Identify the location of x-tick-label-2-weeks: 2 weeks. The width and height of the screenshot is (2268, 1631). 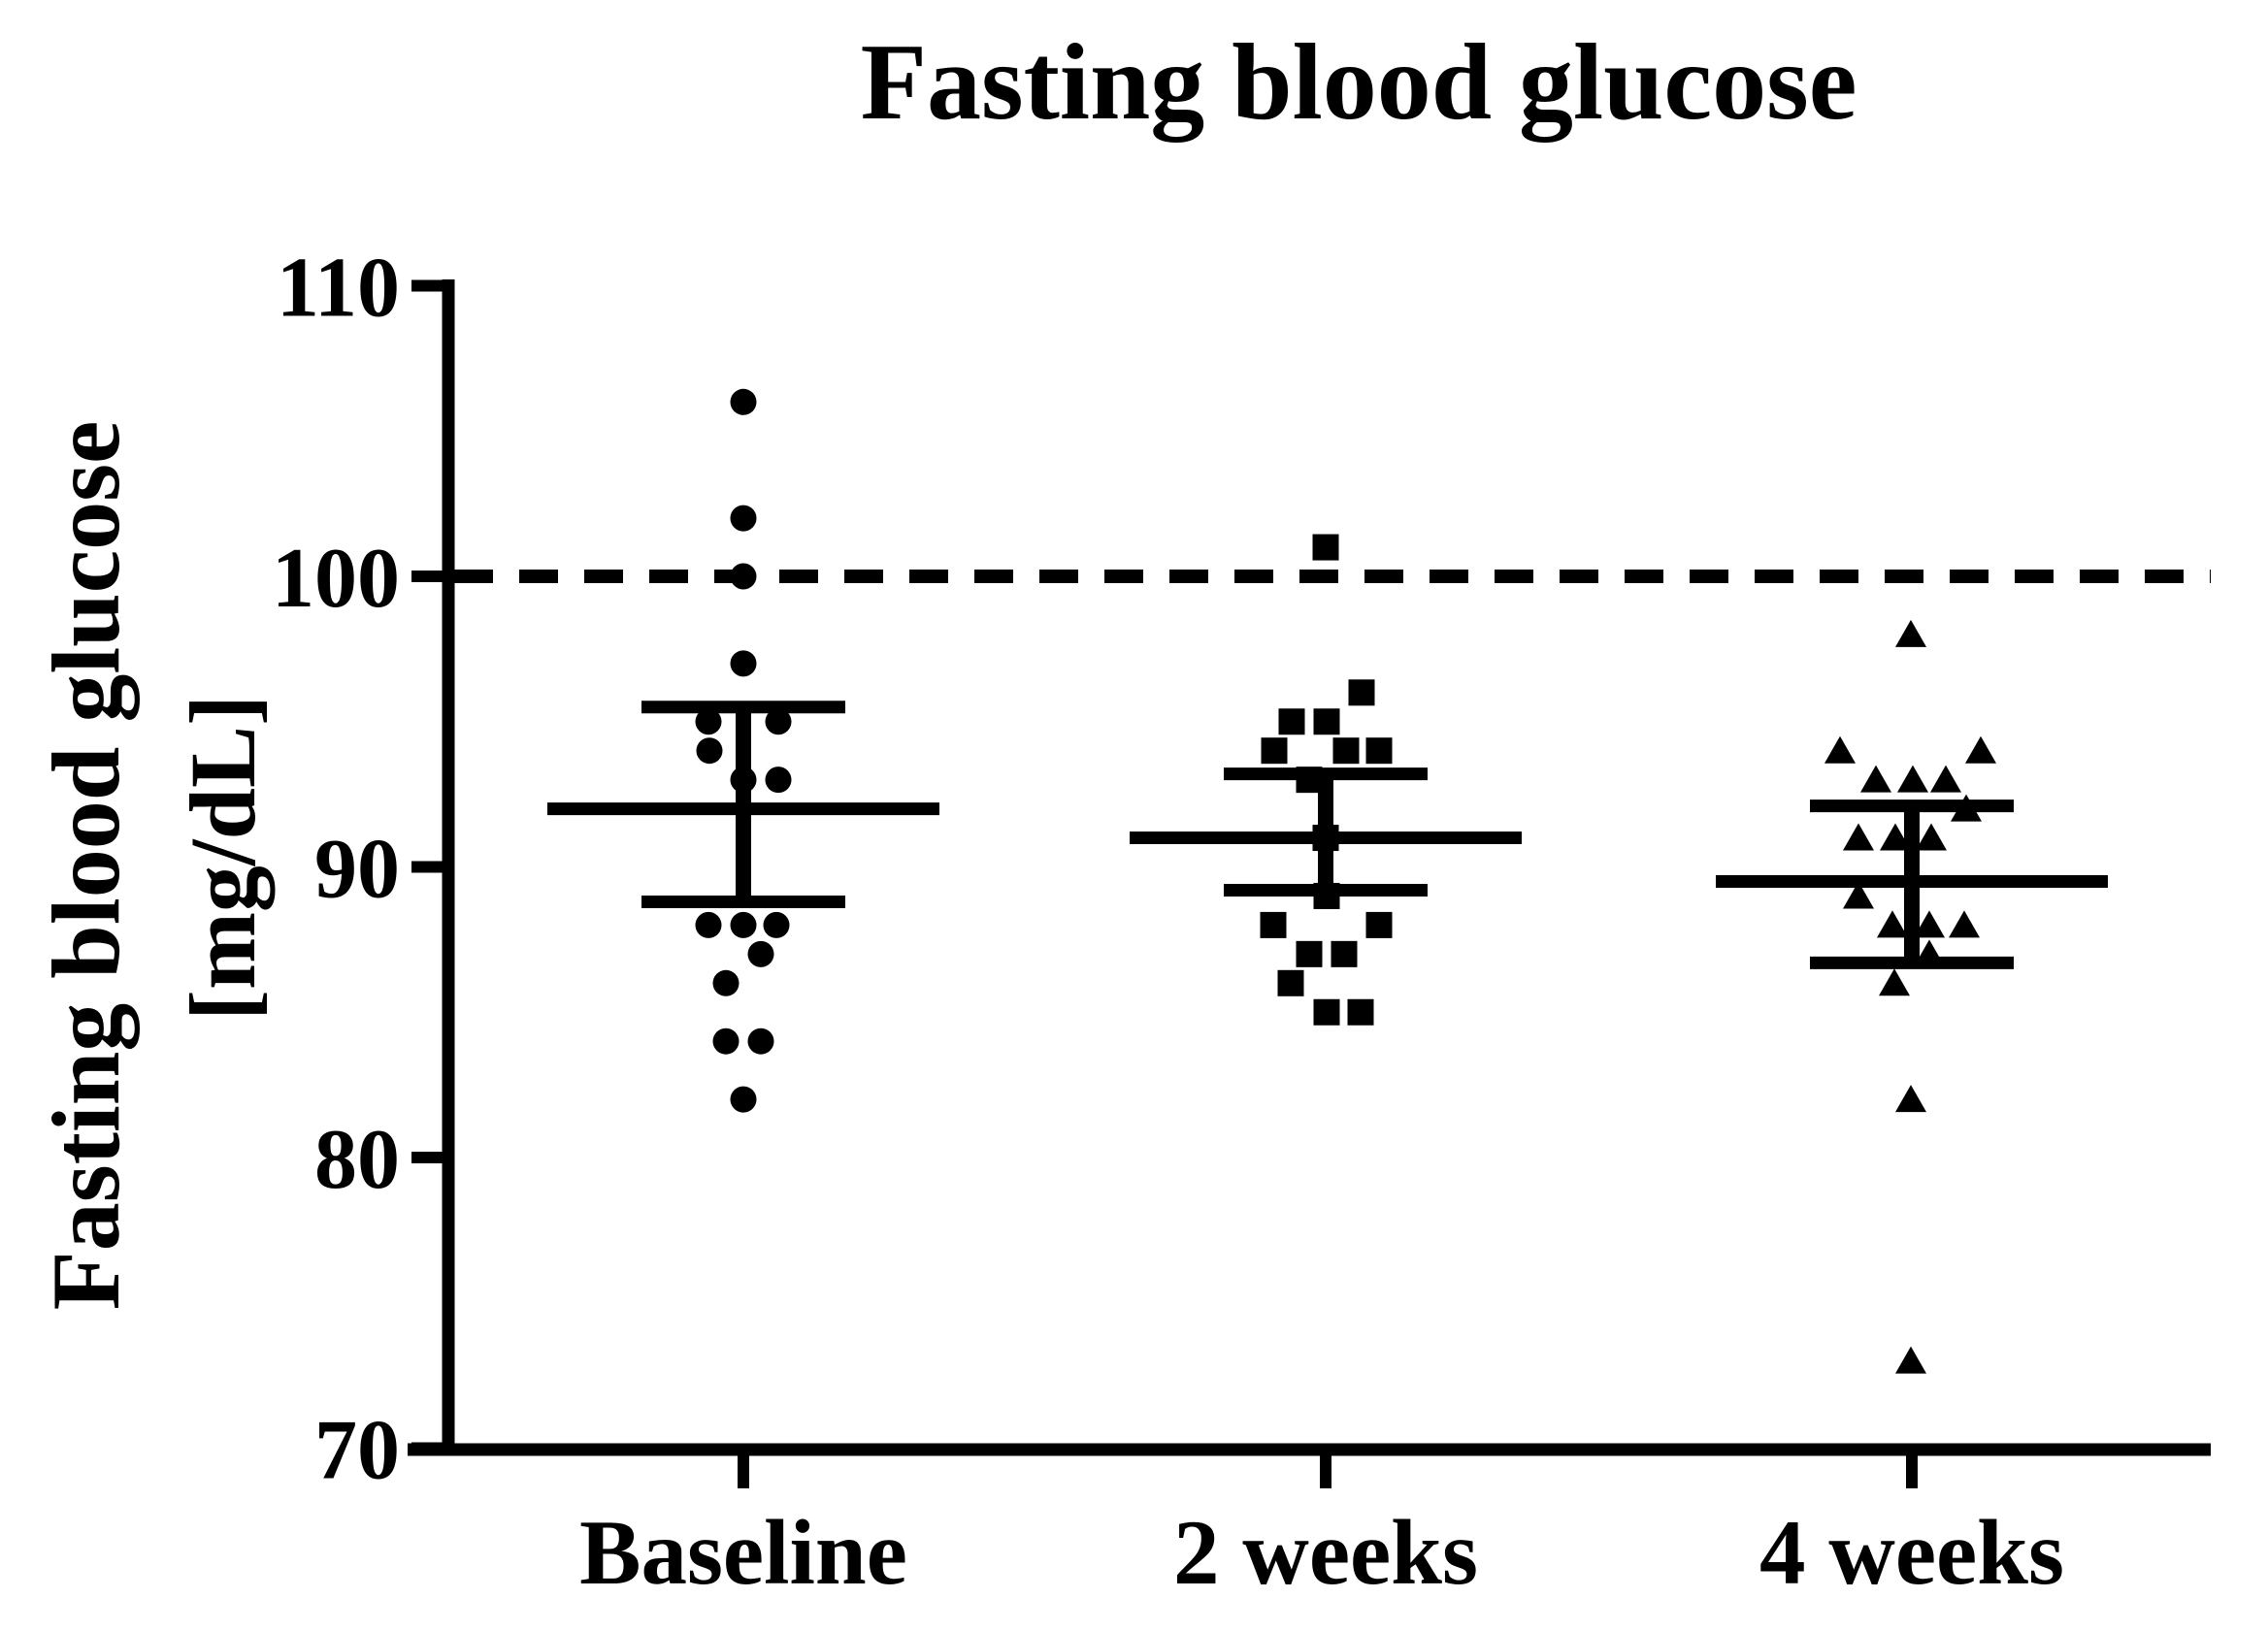
(1325, 1552).